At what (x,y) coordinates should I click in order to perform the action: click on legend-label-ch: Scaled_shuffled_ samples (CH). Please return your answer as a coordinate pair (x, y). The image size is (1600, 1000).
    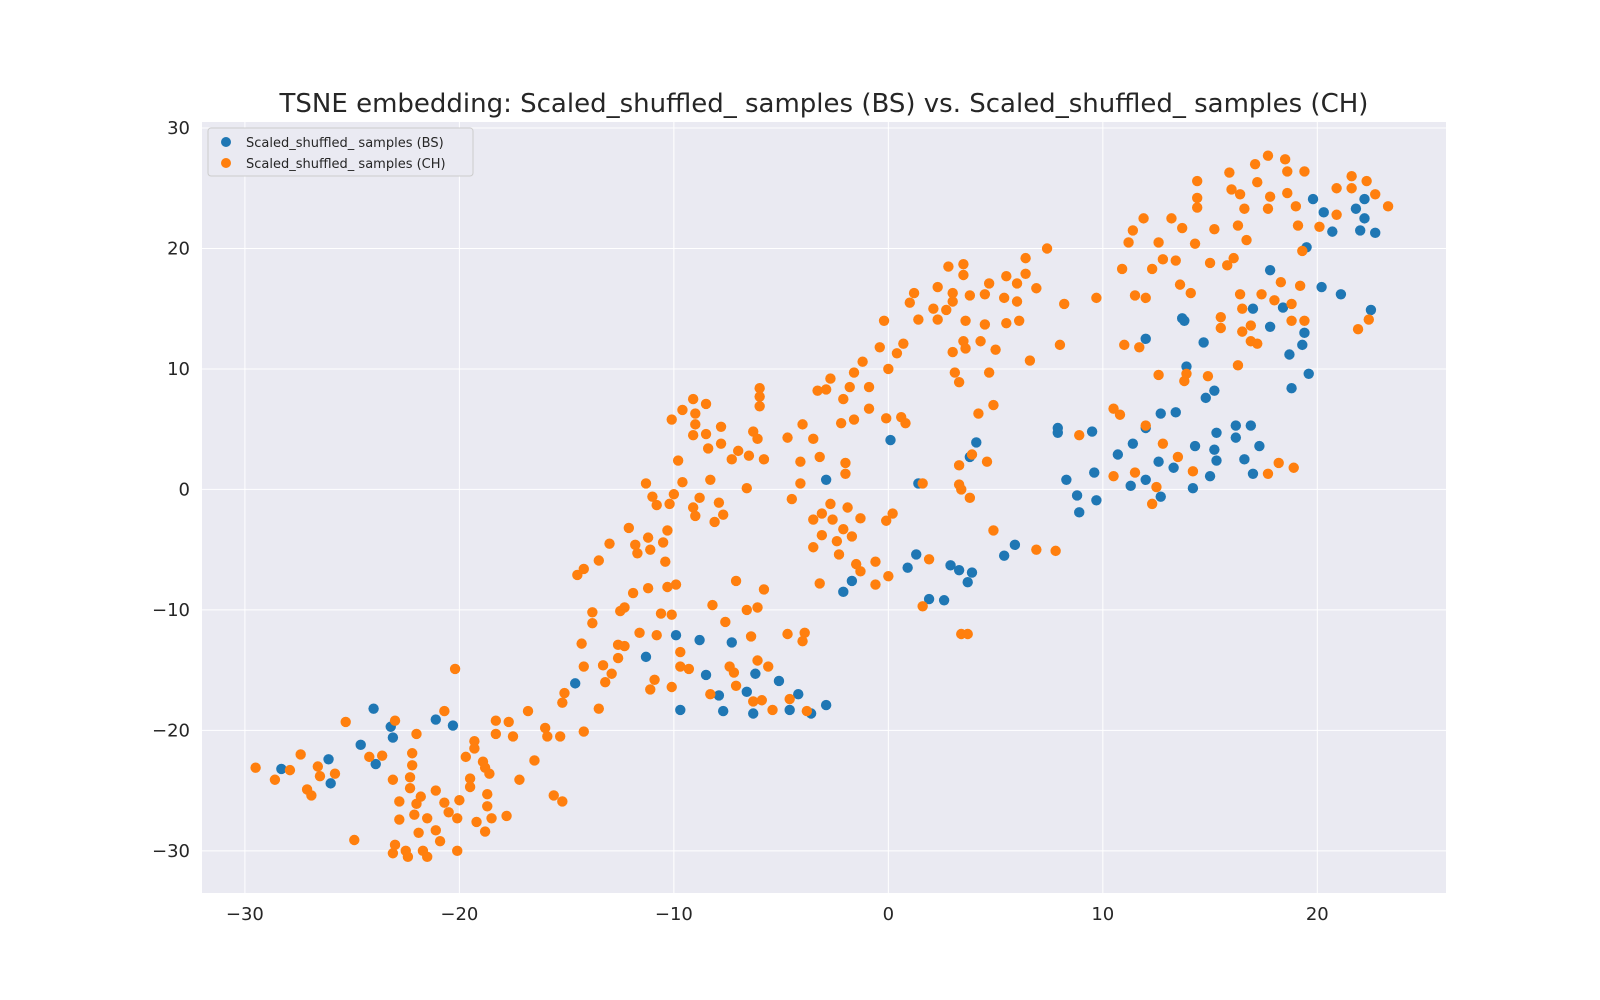
    Looking at the image, I should click on (346, 164).